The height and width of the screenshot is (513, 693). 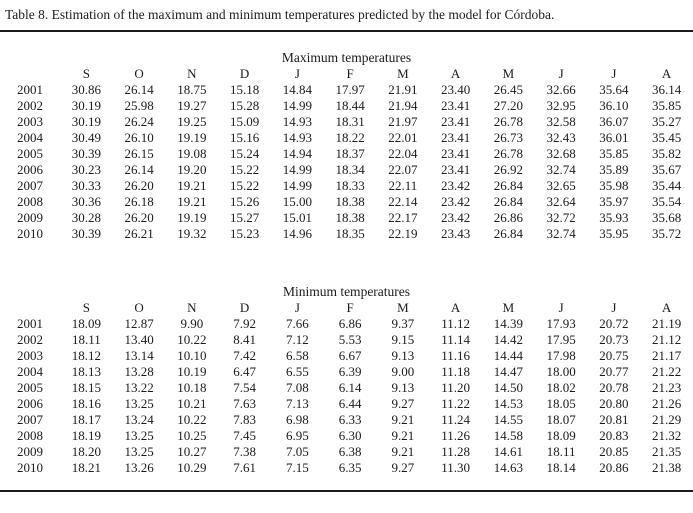 What do you see at coordinates (456, 467) in the screenshot?
I see `value-cell: 11.30` at bounding box center [456, 467].